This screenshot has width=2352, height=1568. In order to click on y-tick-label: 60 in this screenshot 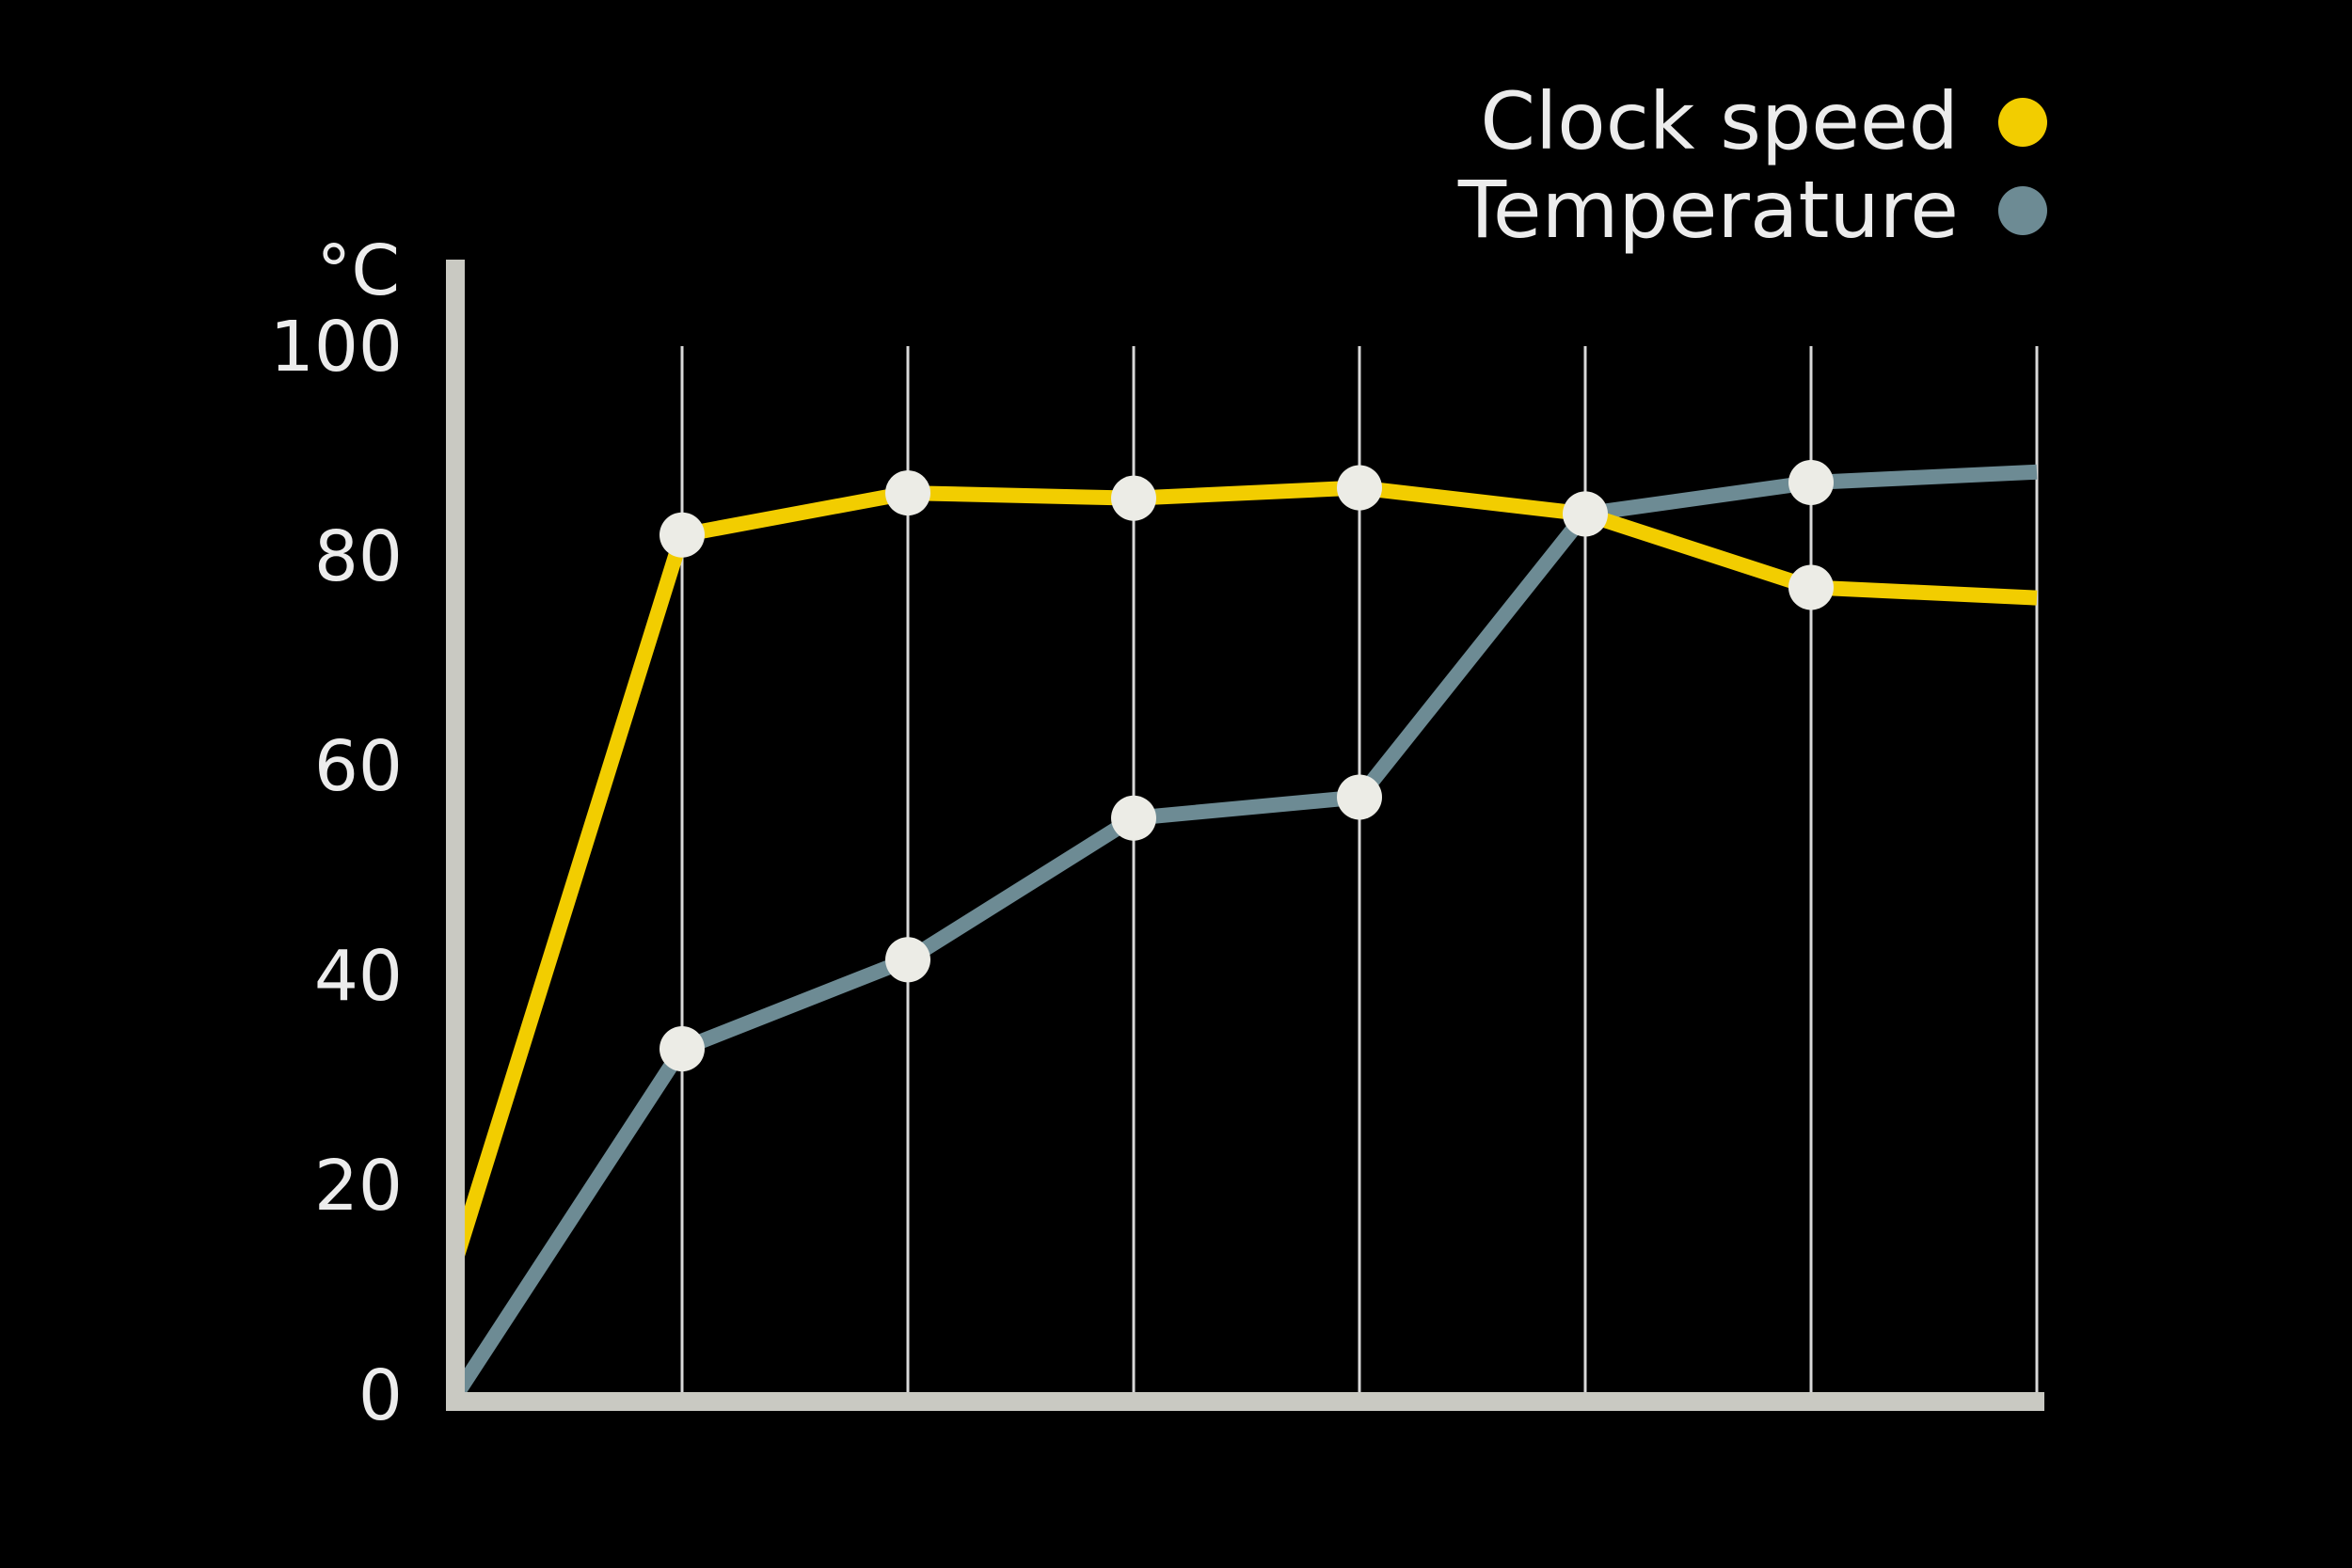, I will do `click(358, 766)`.